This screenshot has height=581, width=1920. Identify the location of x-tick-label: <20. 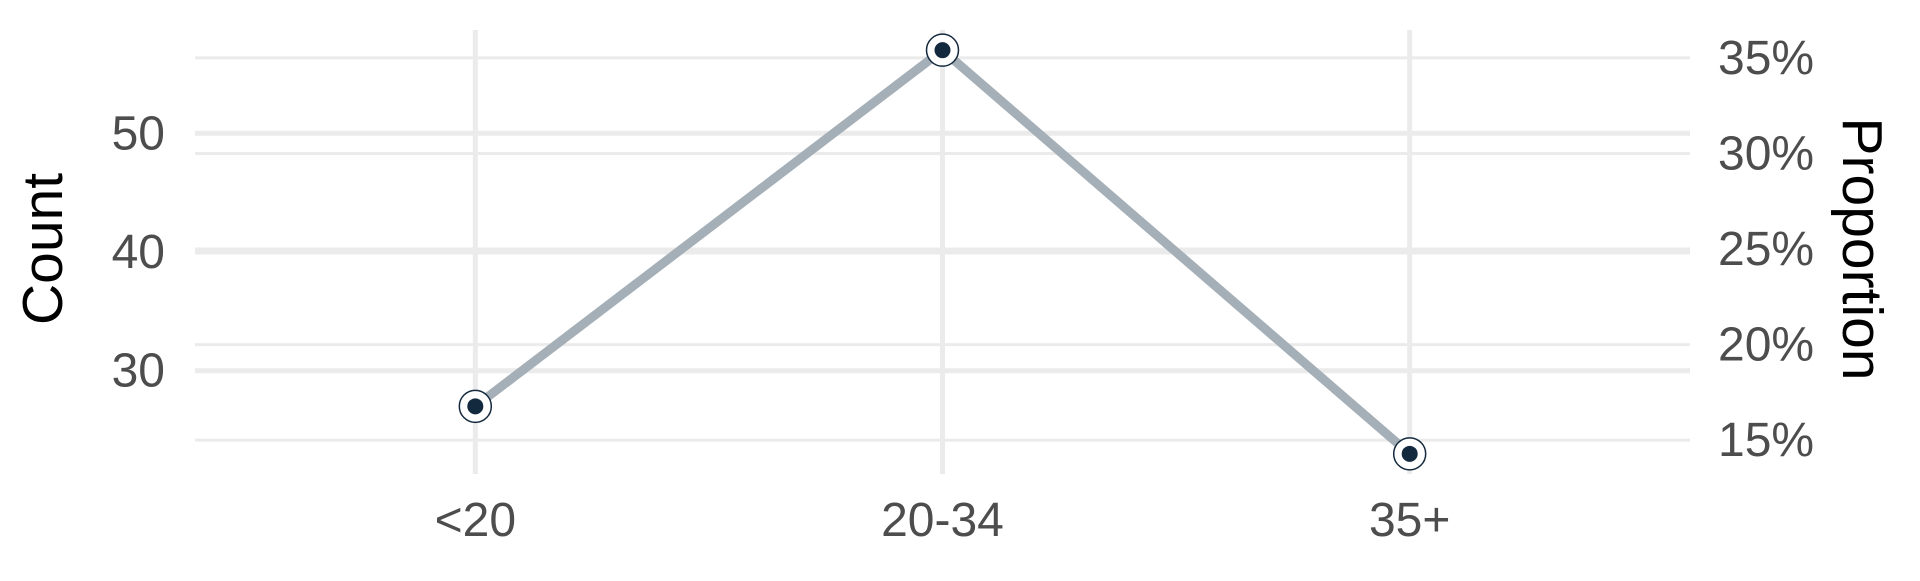
(475, 520).